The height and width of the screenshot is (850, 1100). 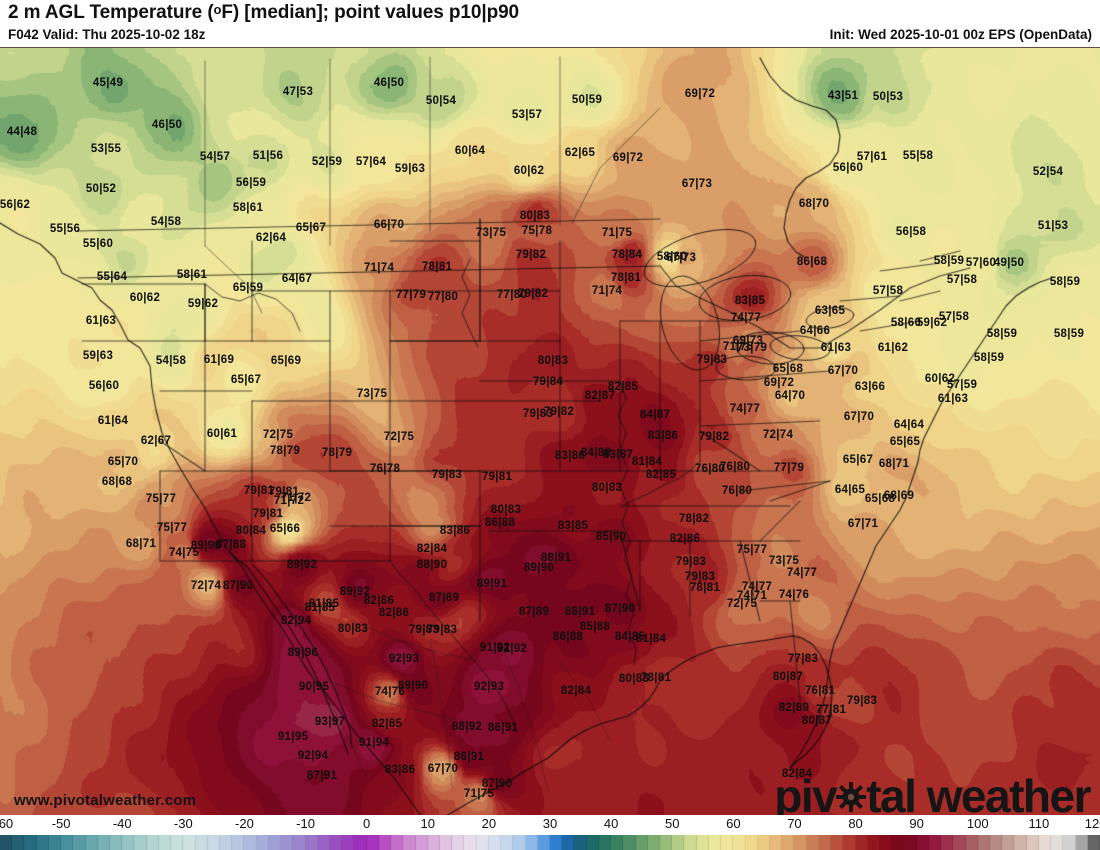 What do you see at coordinates (805, 792) in the screenshot?
I see `brand-text-part1: piv` at bounding box center [805, 792].